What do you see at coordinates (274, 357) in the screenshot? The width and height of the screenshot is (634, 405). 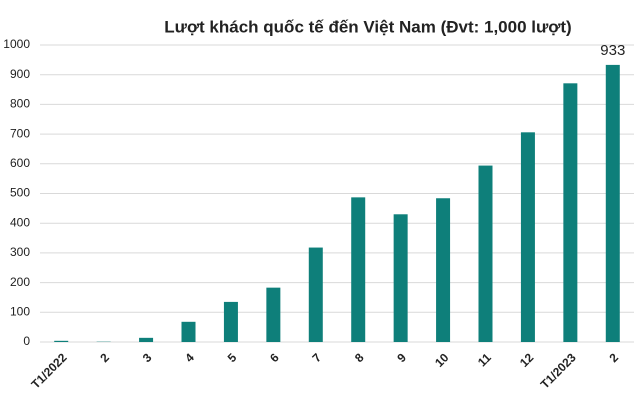 I see `x-tick-label: 6` at bounding box center [274, 357].